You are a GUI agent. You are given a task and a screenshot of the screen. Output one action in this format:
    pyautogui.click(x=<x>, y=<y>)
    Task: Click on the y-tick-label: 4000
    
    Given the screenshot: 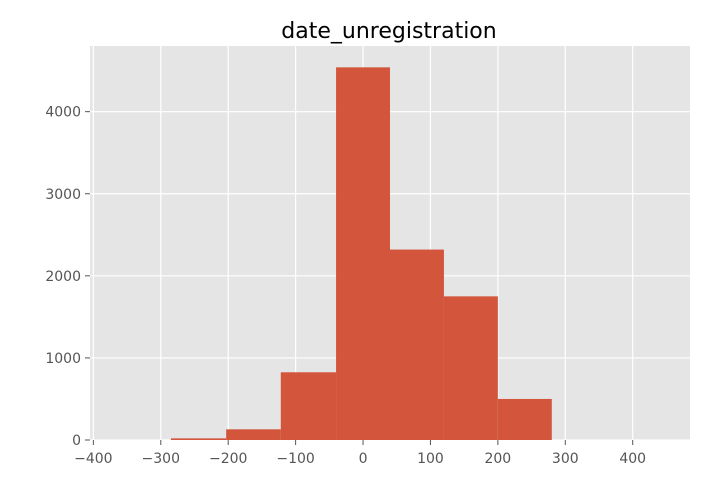 What is the action you would take?
    pyautogui.click(x=63, y=113)
    